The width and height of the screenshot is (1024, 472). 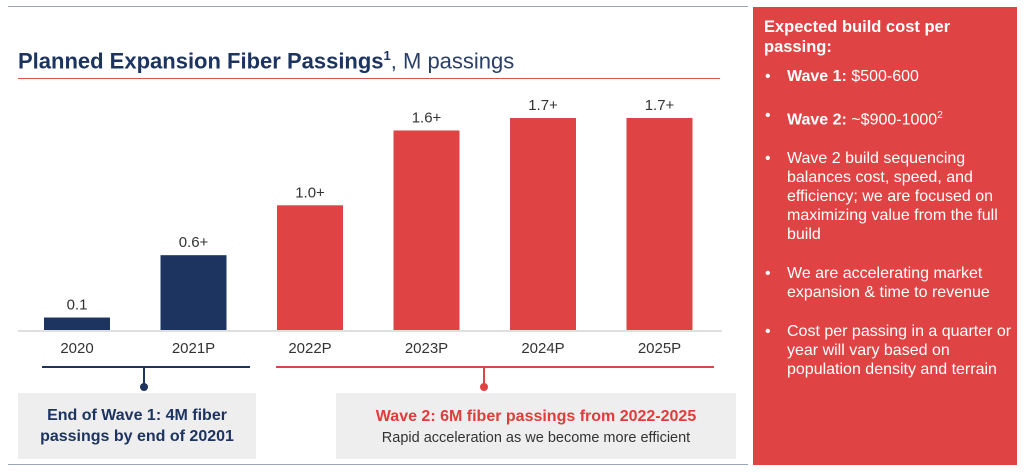 I want to click on bar-2025P, so click(x=659, y=224).